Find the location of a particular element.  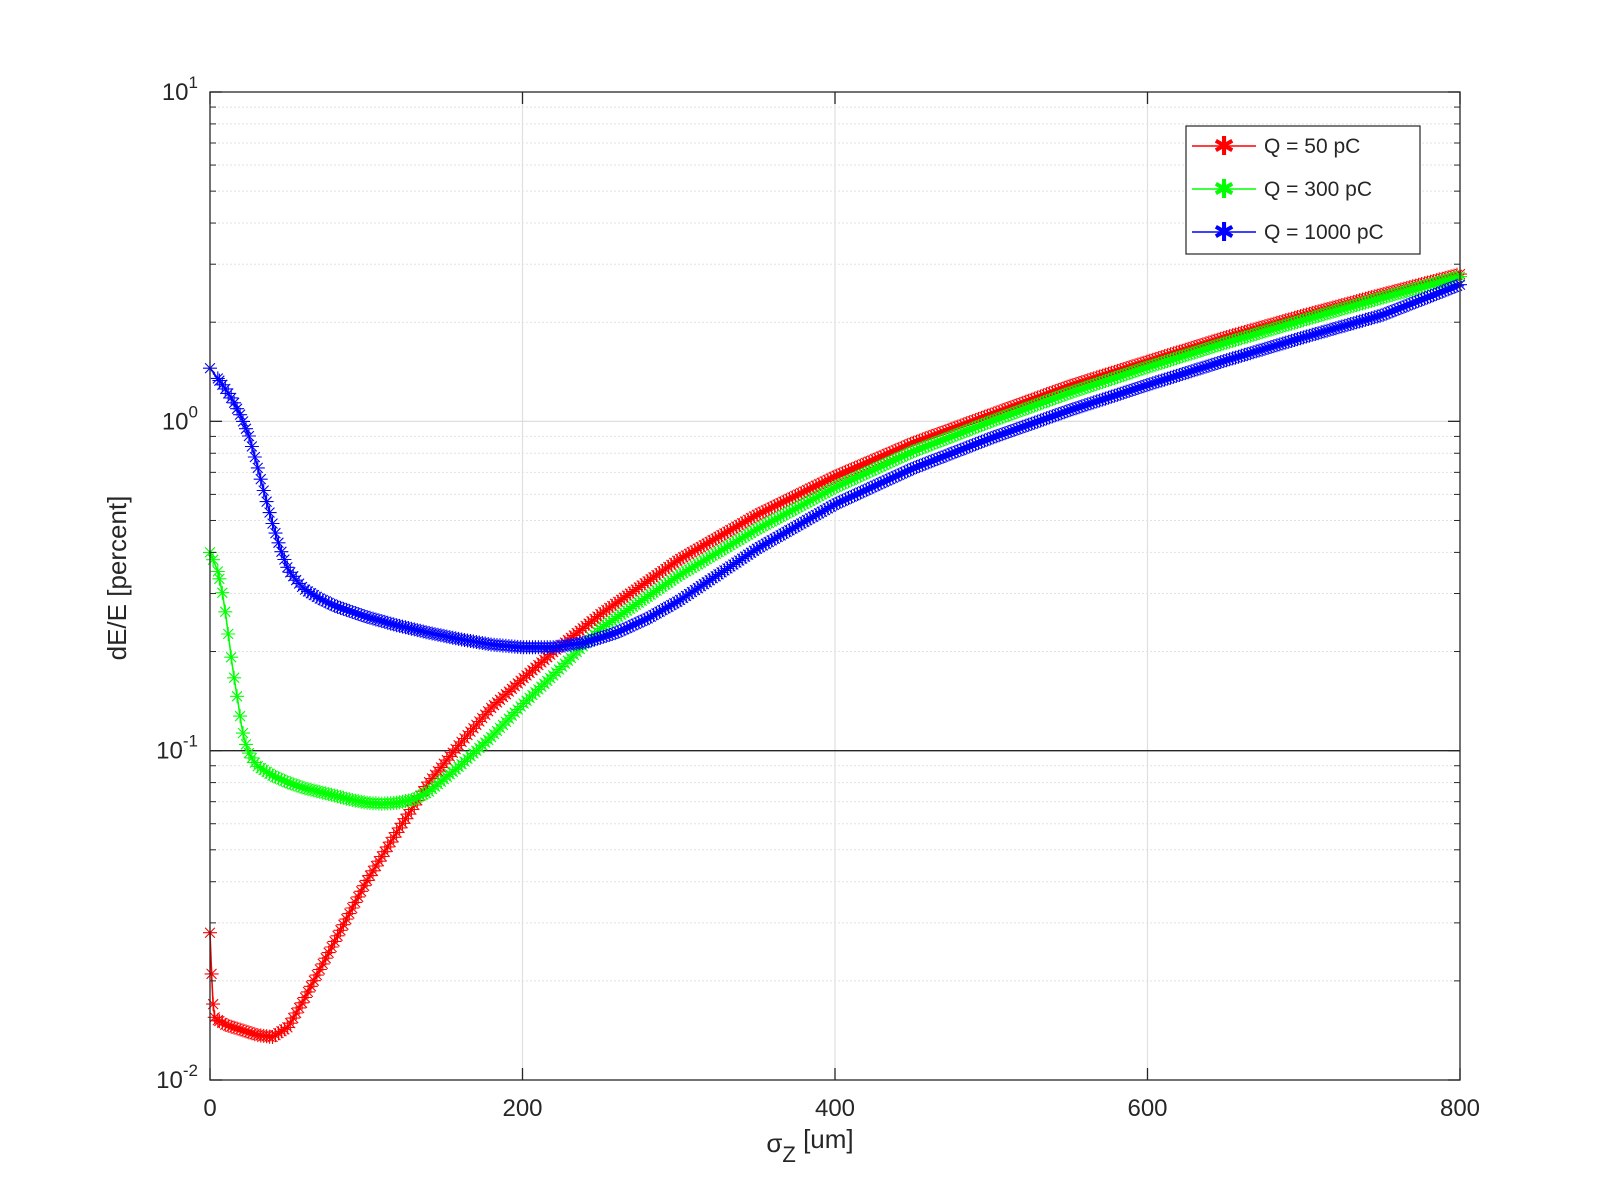

x-axis-label-symbol: σ is located at coordinates (774, 1143).